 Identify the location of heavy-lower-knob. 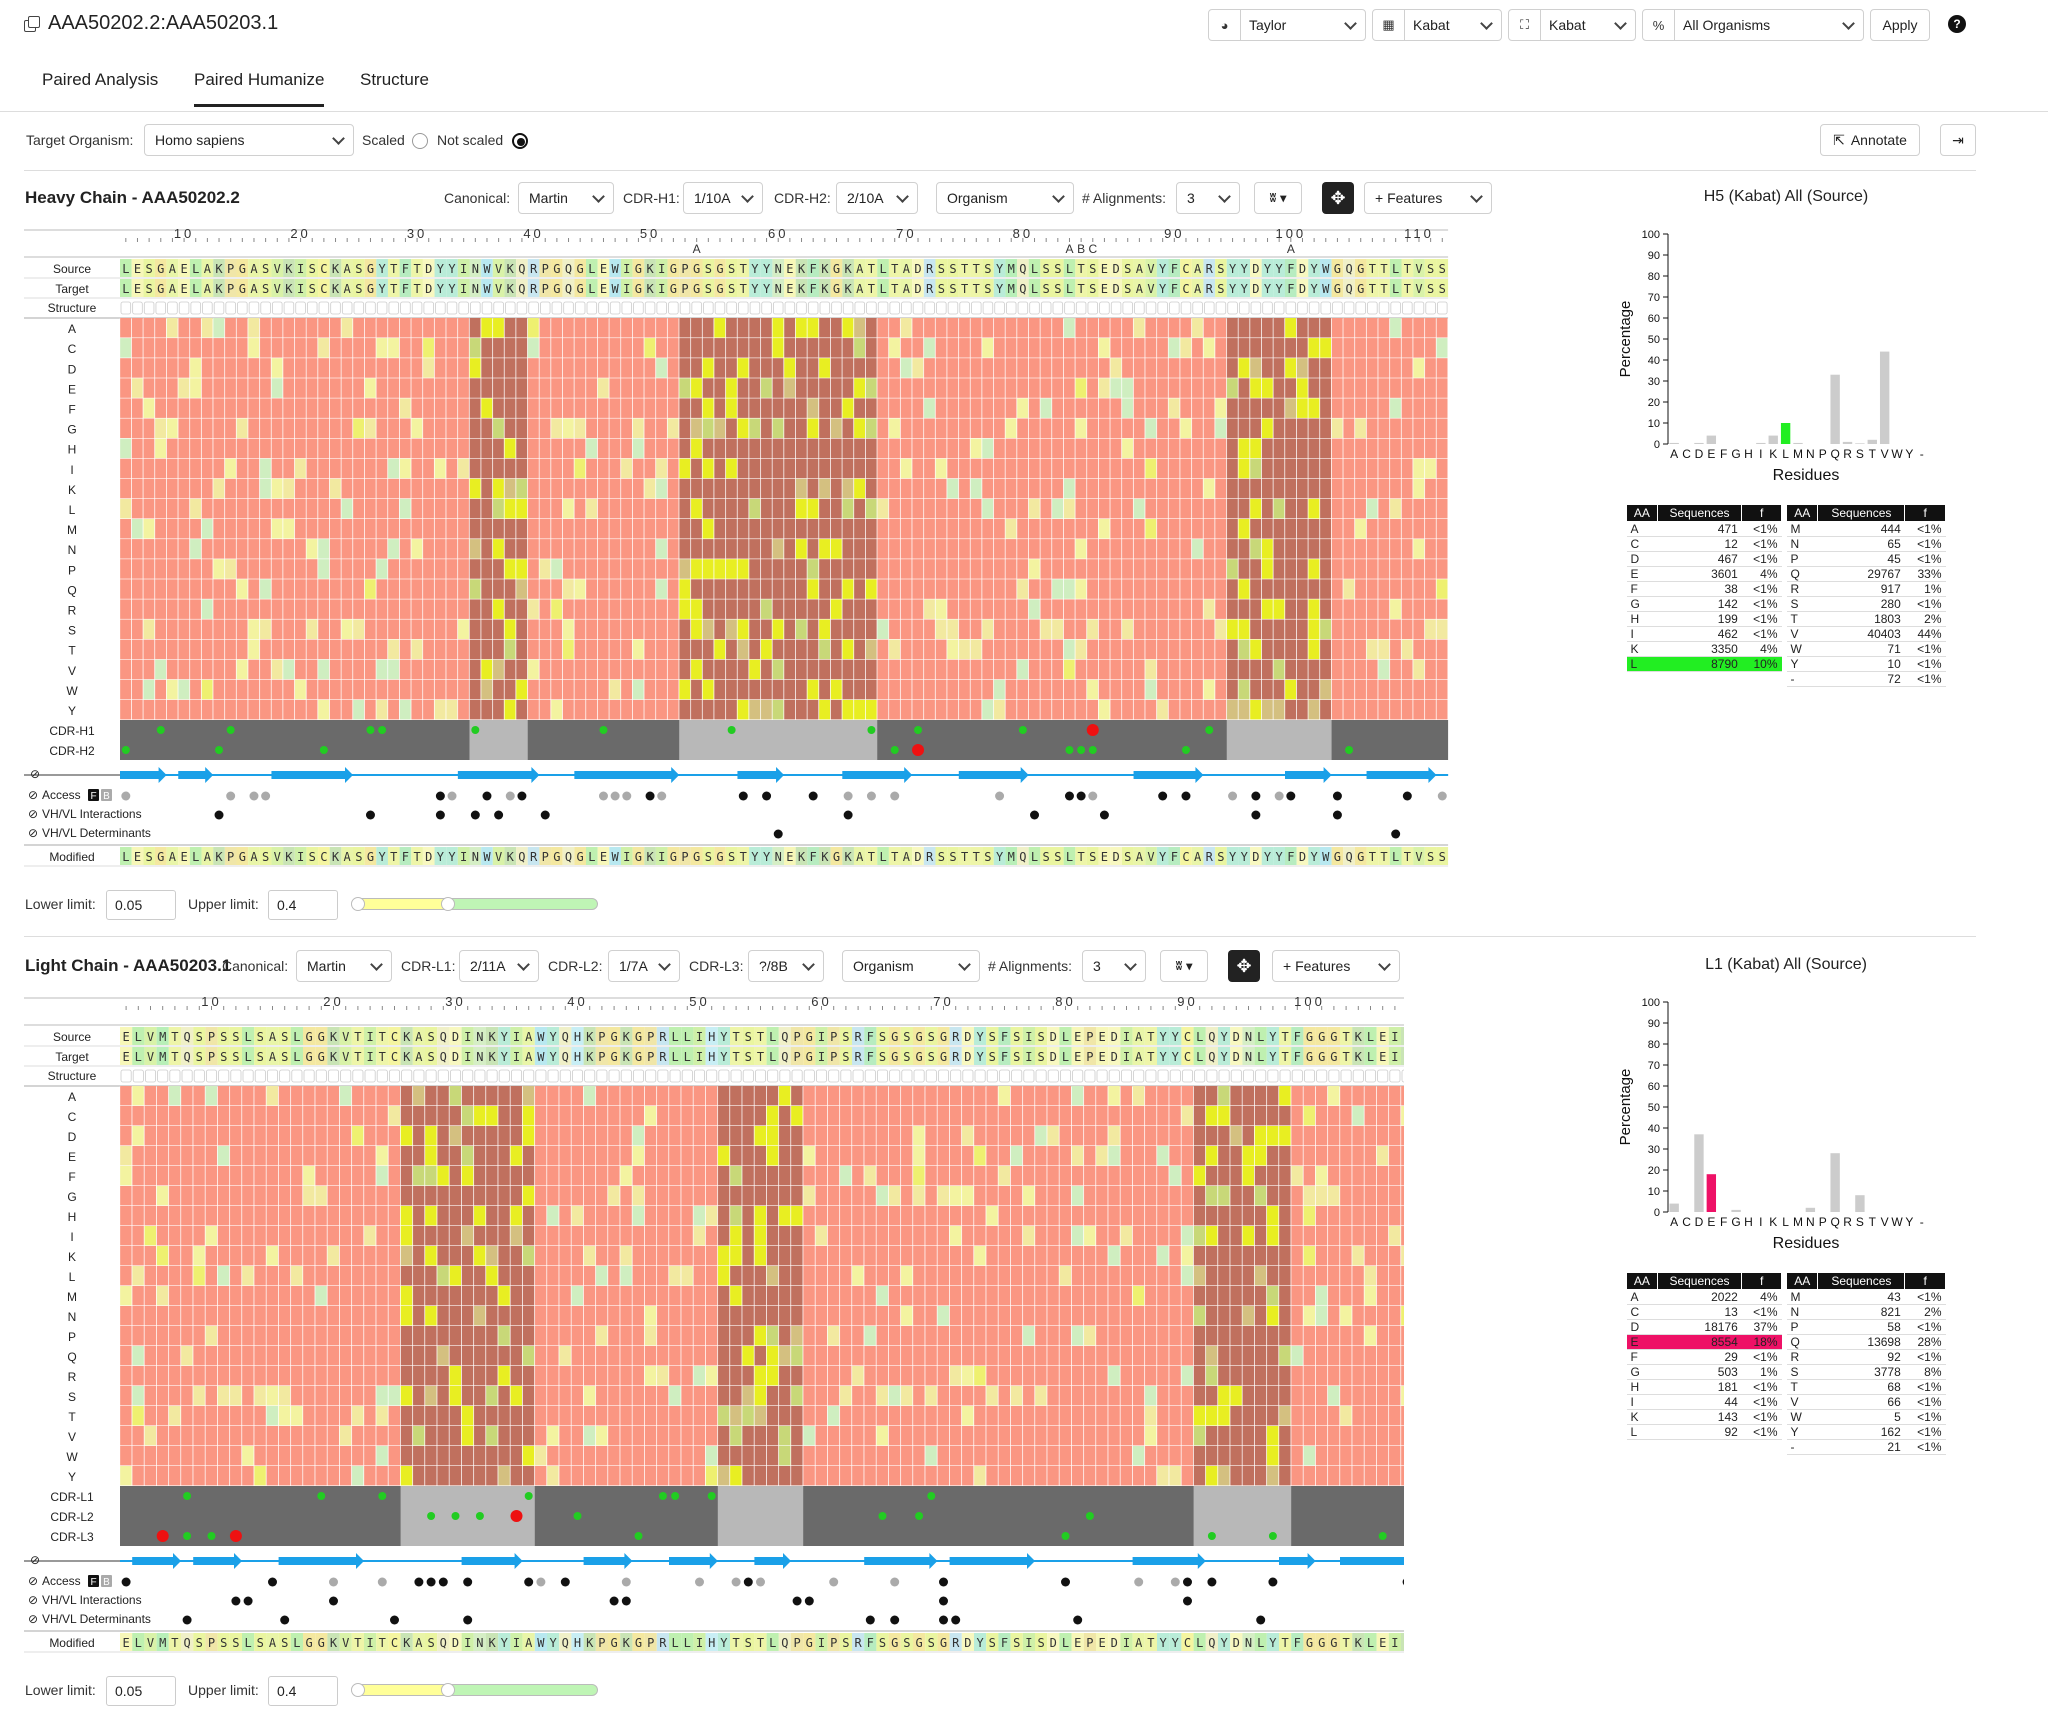
(358, 904).